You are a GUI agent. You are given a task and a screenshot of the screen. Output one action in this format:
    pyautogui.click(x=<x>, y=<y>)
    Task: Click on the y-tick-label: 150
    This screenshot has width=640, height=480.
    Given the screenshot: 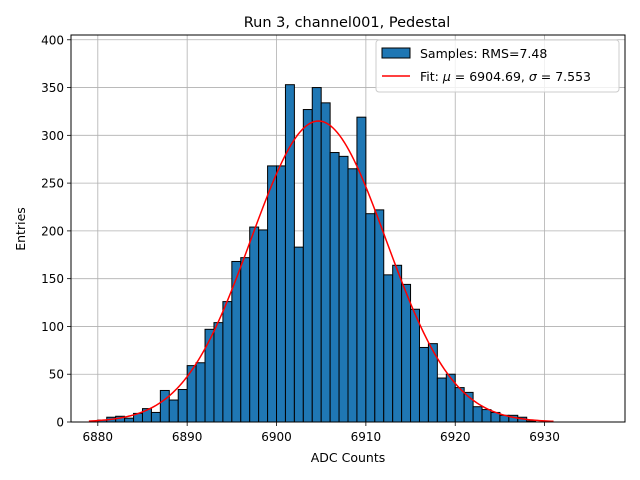 What is the action you would take?
    pyautogui.click(x=52, y=279)
    